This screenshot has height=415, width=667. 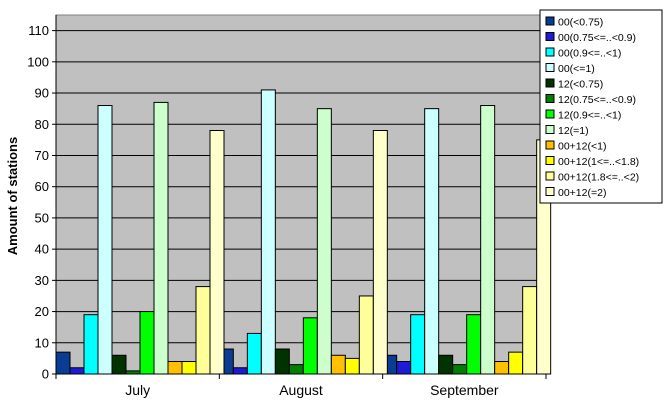 I want to click on legend-entry: 00(0.75<=..<0.9), so click(x=597, y=38).